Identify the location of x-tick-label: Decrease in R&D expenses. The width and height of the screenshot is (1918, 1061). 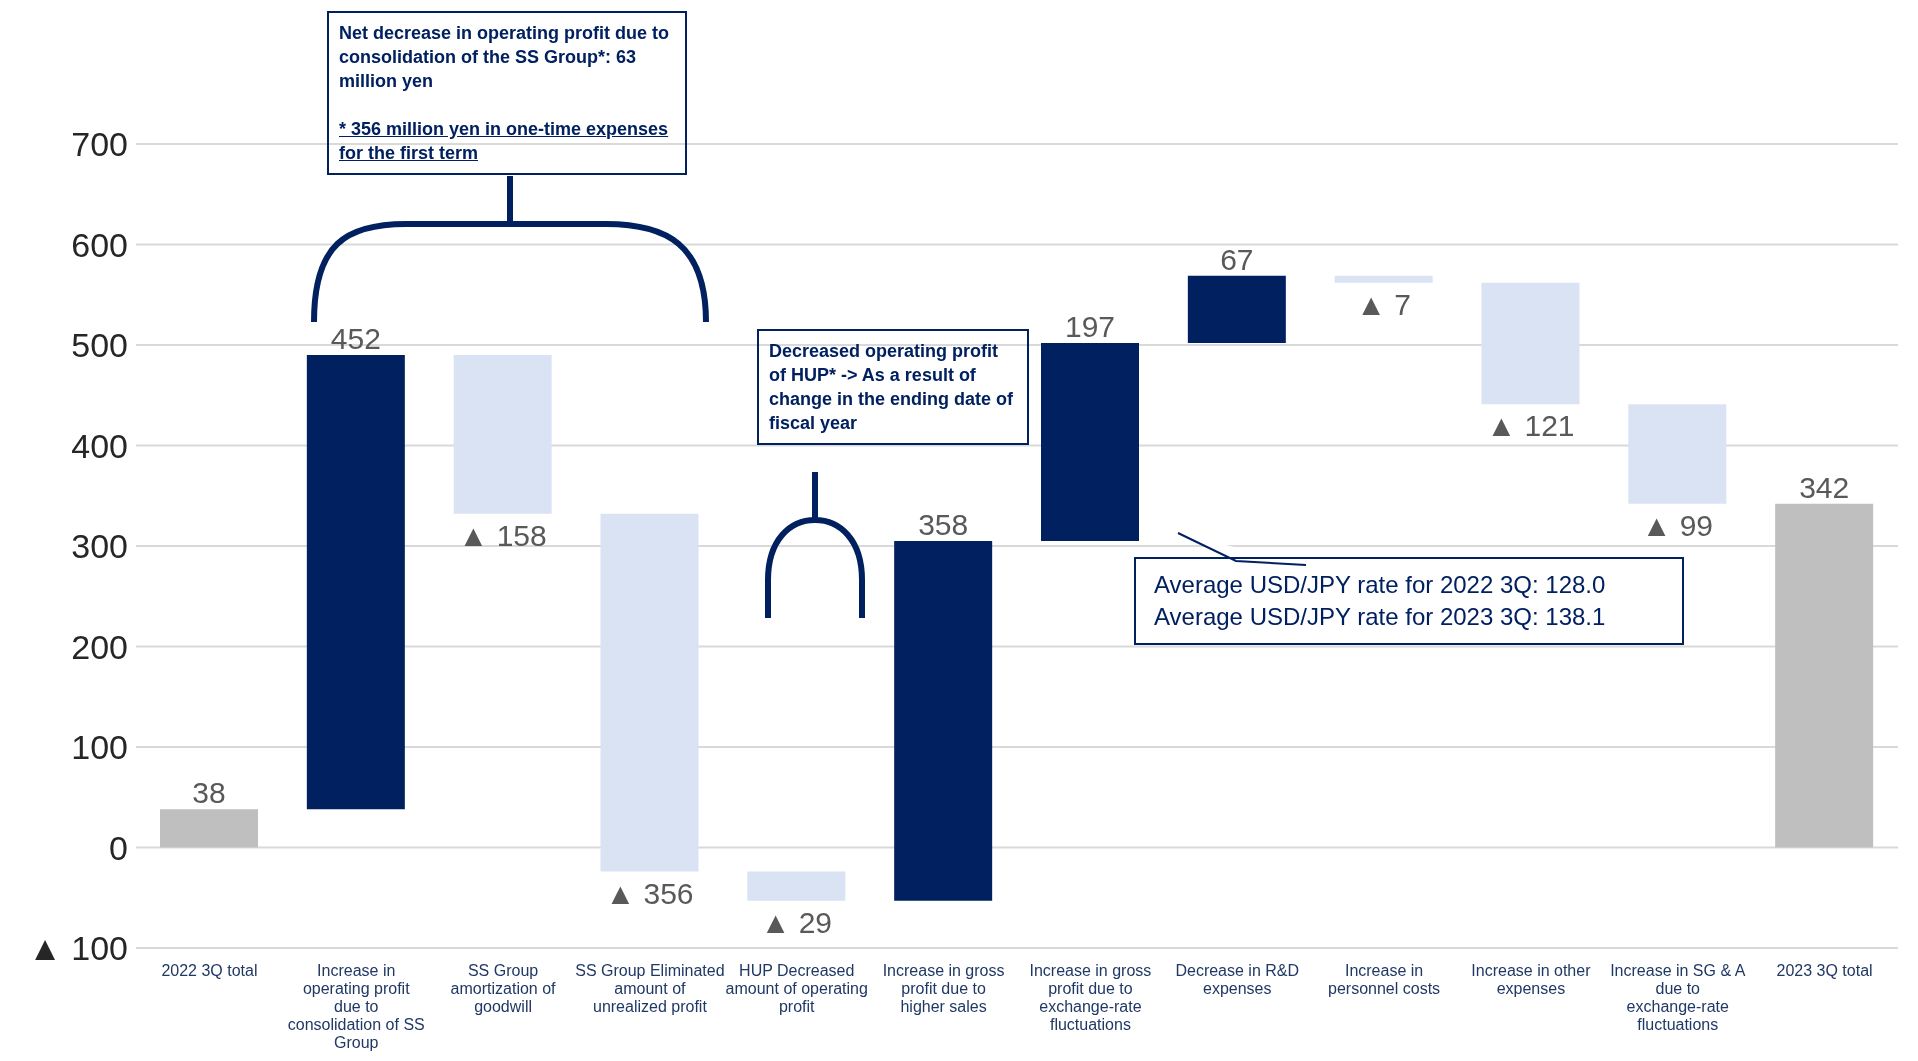
(1237, 979).